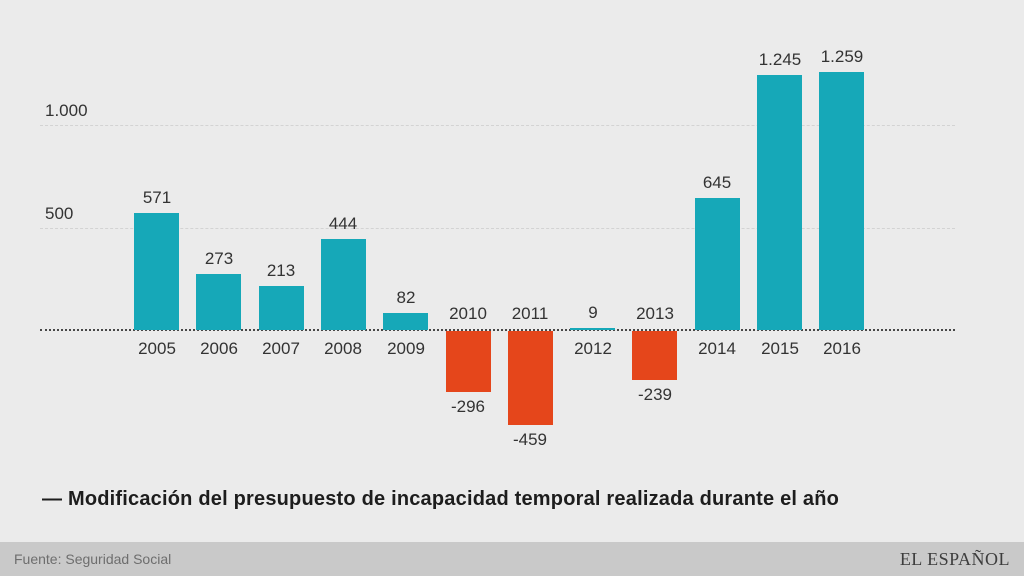 The height and width of the screenshot is (576, 1024). What do you see at coordinates (593, 348) in the screenshot?
I see `year-label-2012: 2012` at bounding box center [593, 348].